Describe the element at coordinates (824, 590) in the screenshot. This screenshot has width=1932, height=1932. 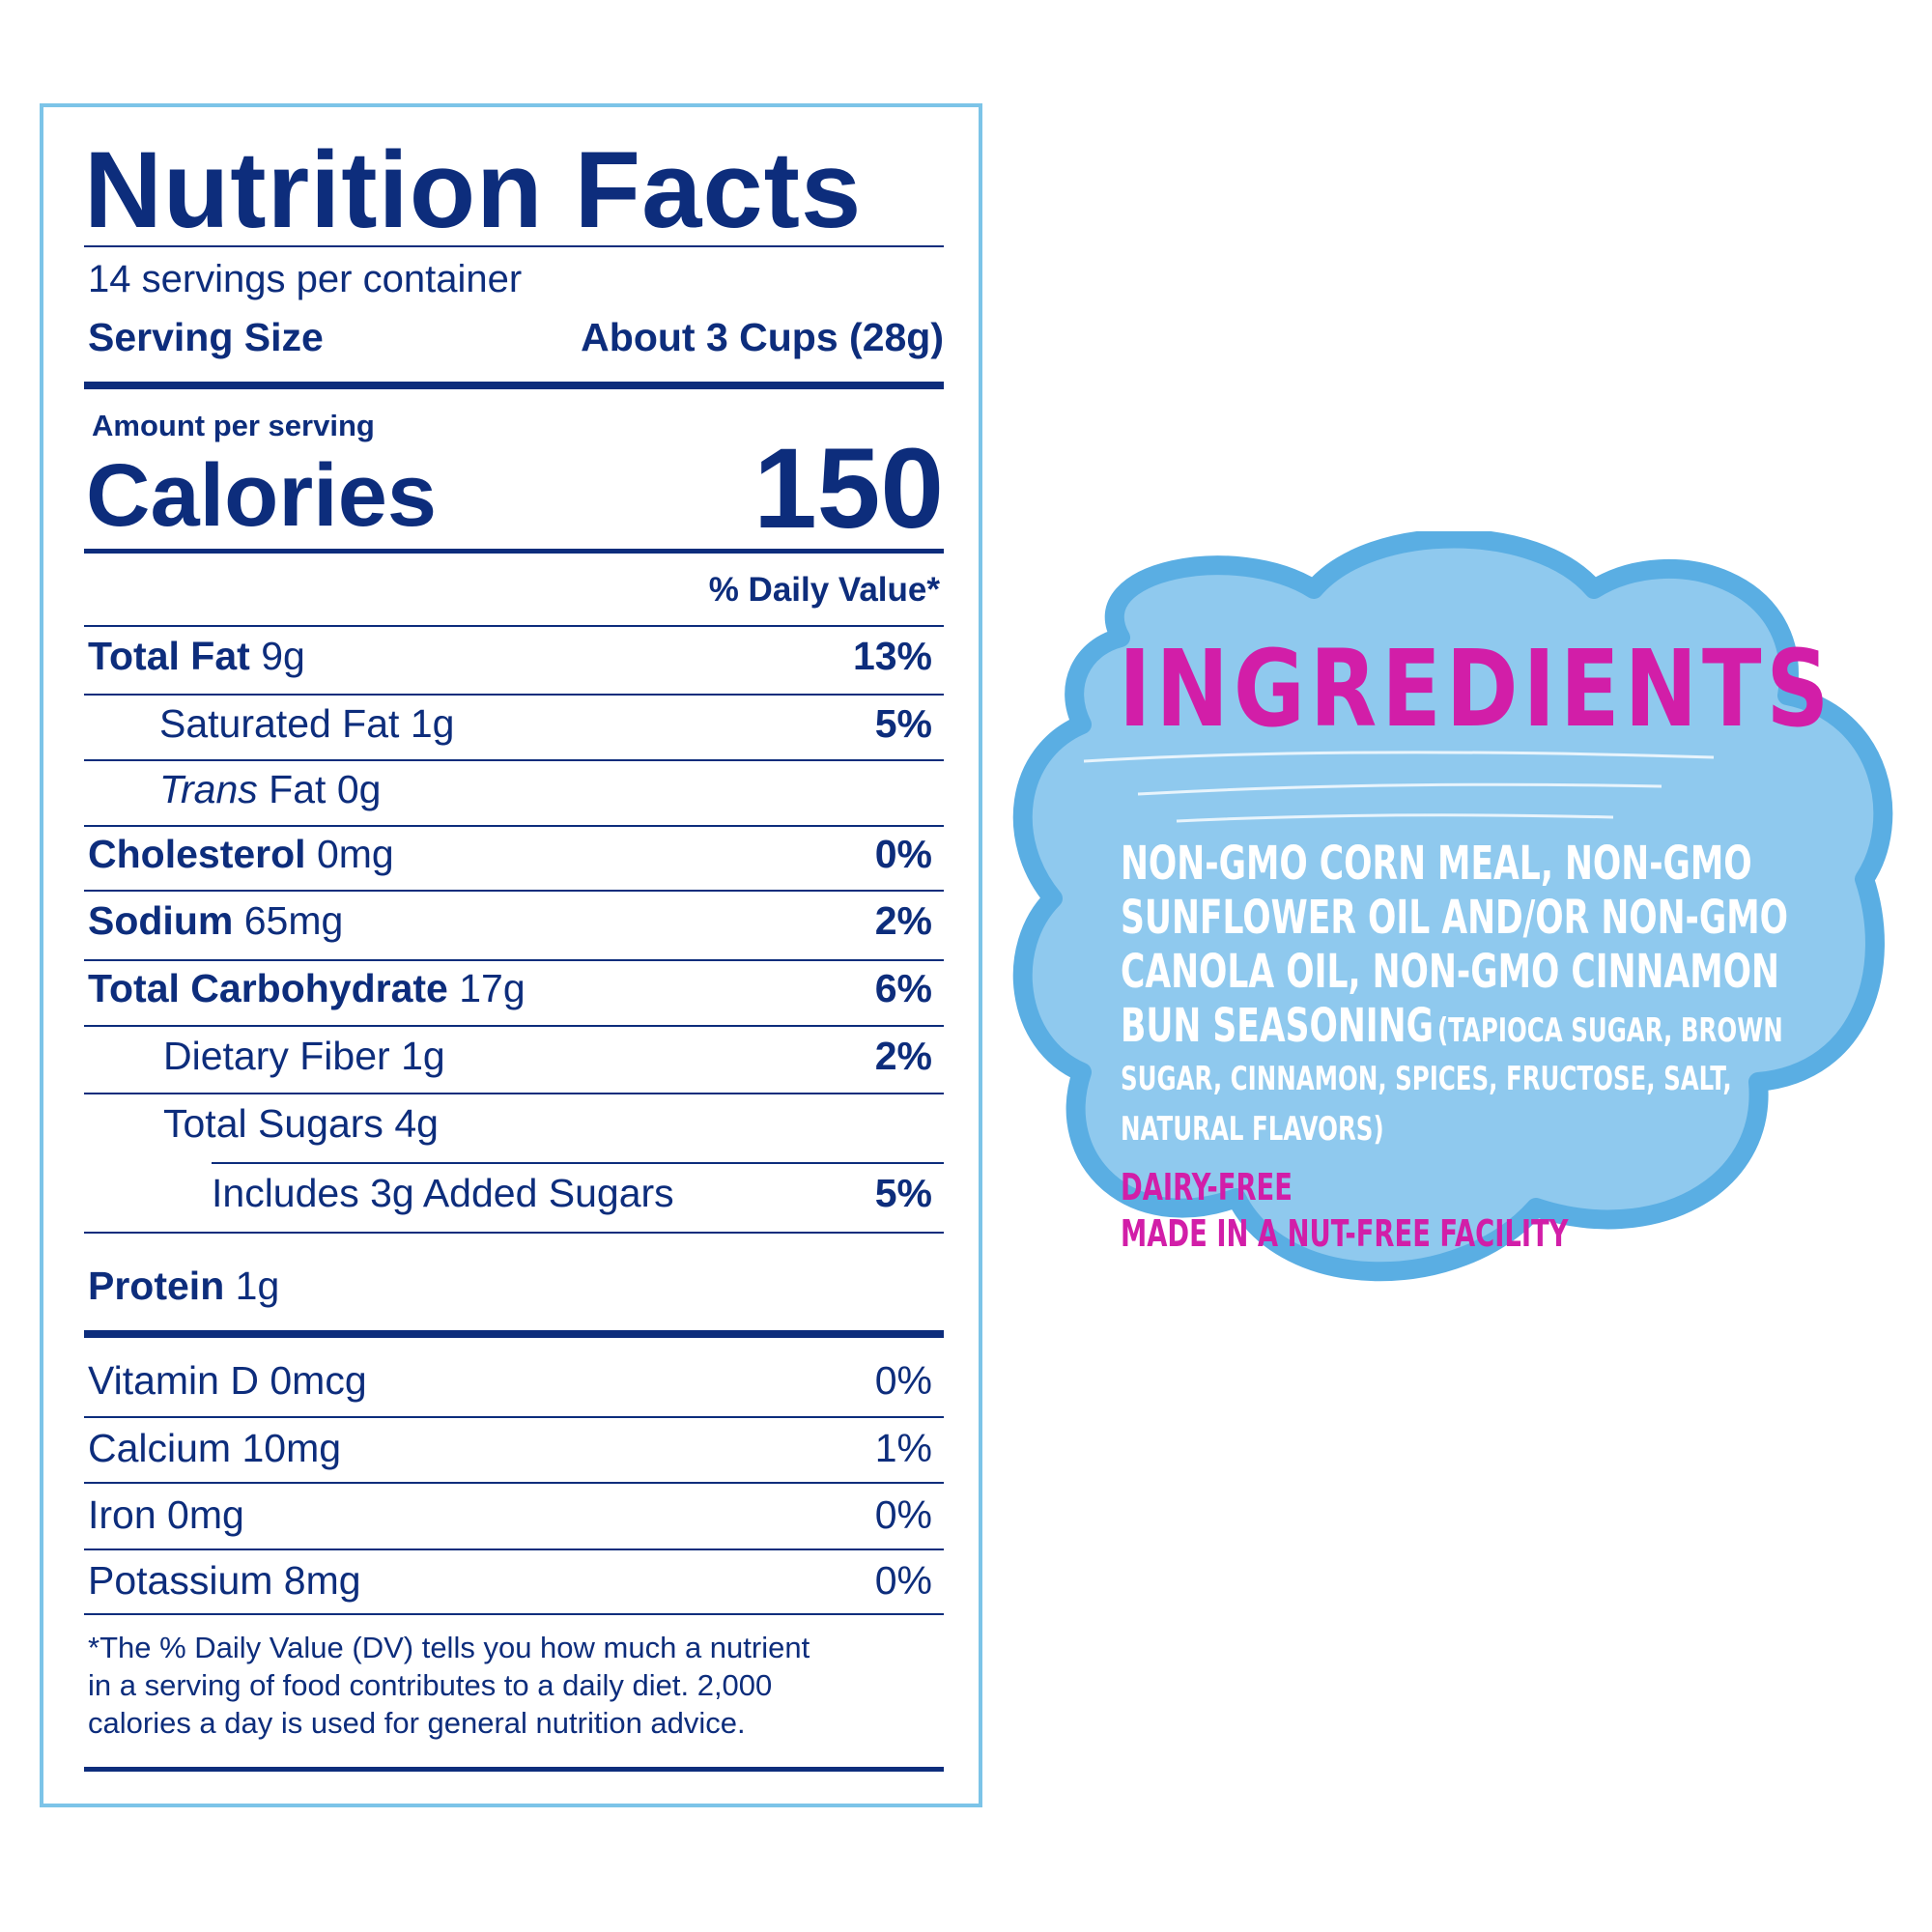
I see `daily-value-header: % Daily Value*` at that location.